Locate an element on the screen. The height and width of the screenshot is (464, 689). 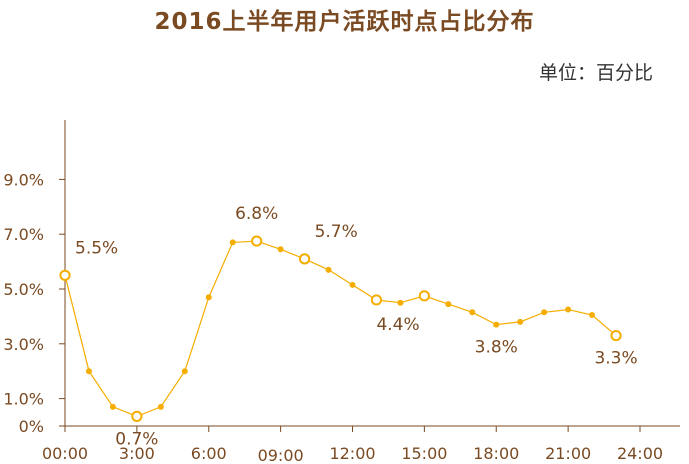
unit-label: 单位：百分比 is located at coordinates (595, 73).